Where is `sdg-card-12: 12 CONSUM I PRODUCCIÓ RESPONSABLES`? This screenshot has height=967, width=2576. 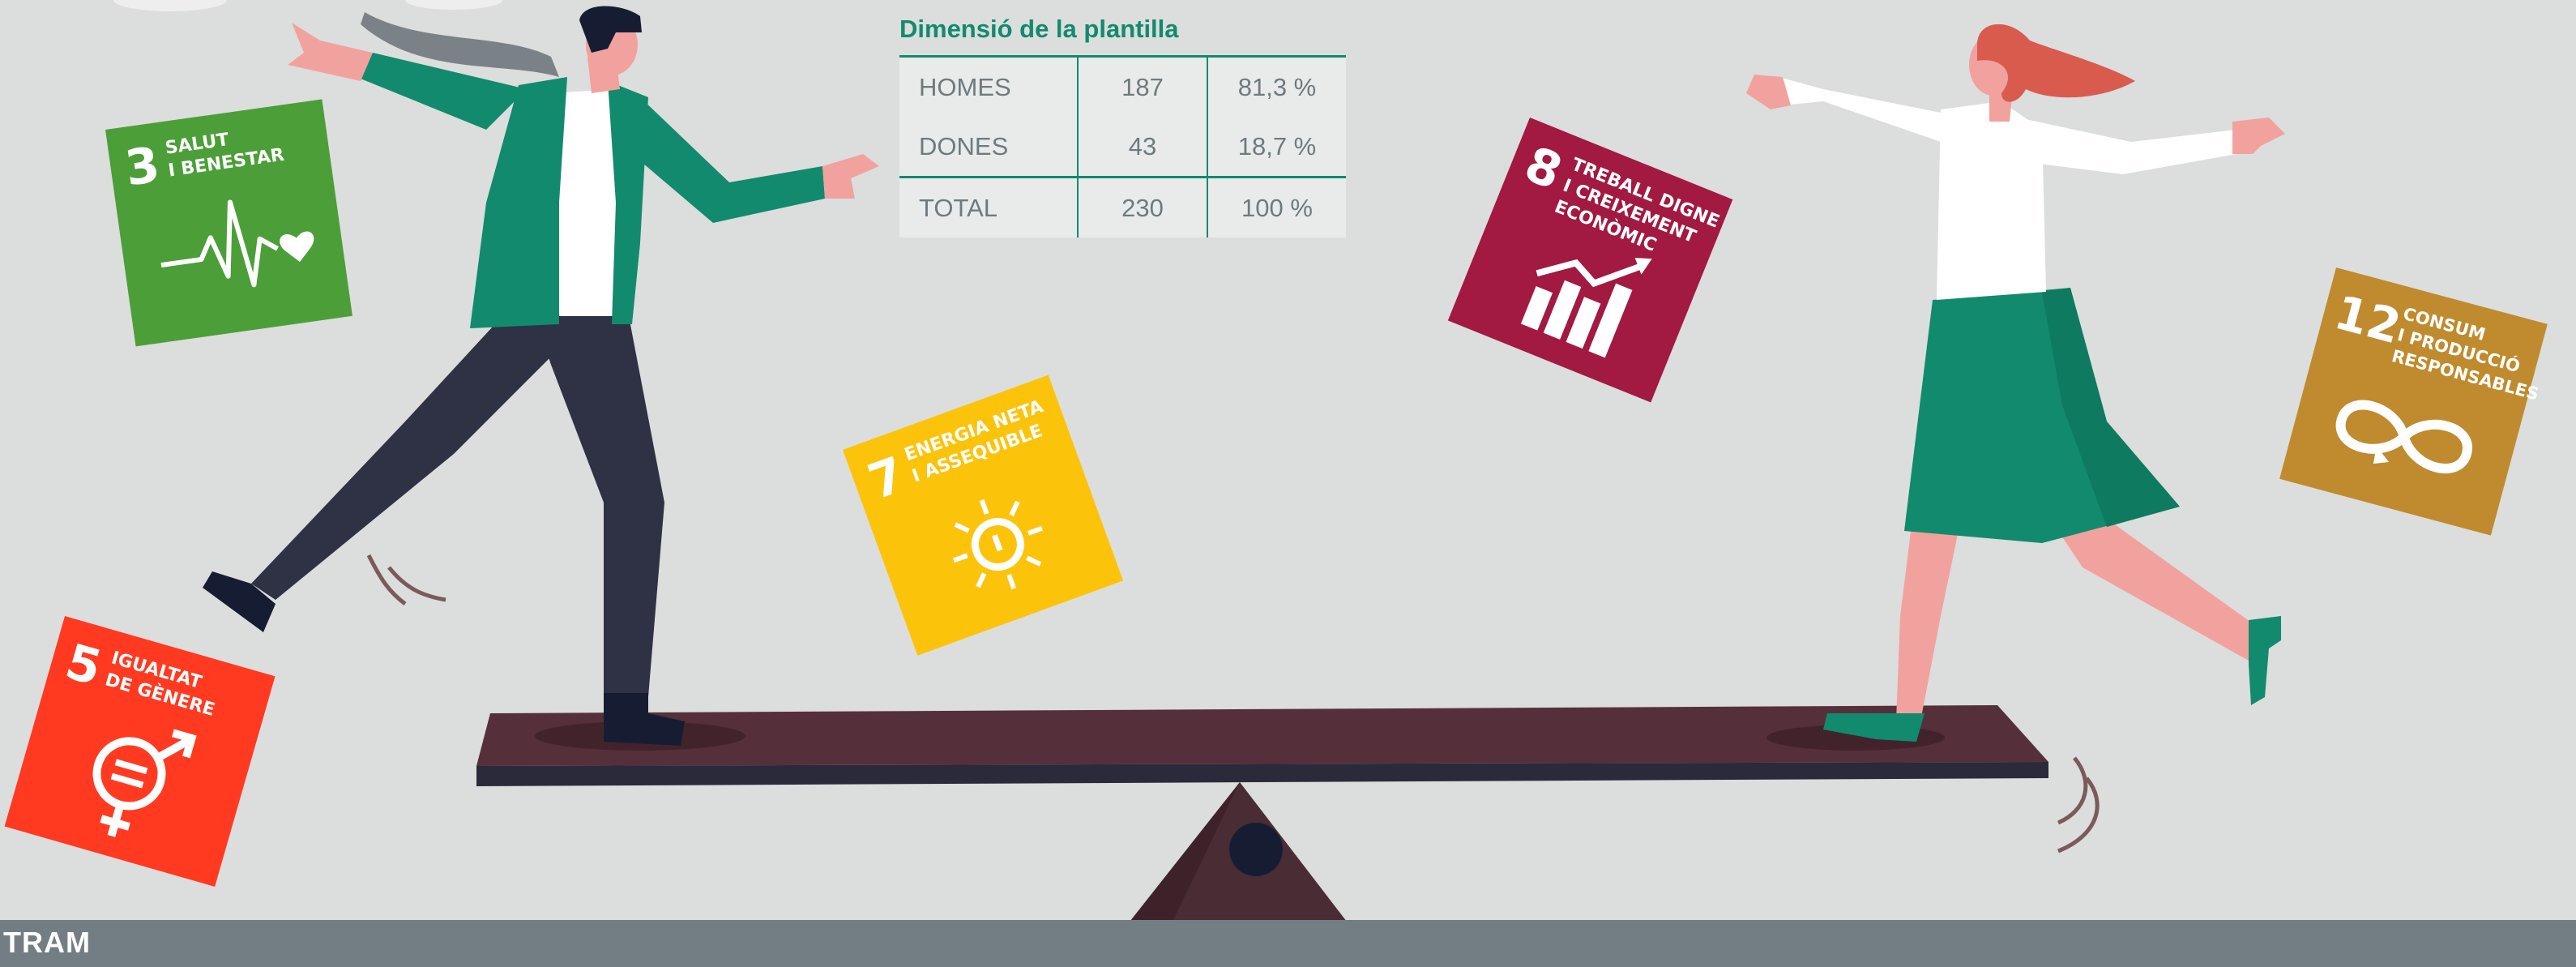 sdg-card-12: 12 CONSUM I PRODUCCIÓ RESPONSABLES is located at coordinates (2413, 401).